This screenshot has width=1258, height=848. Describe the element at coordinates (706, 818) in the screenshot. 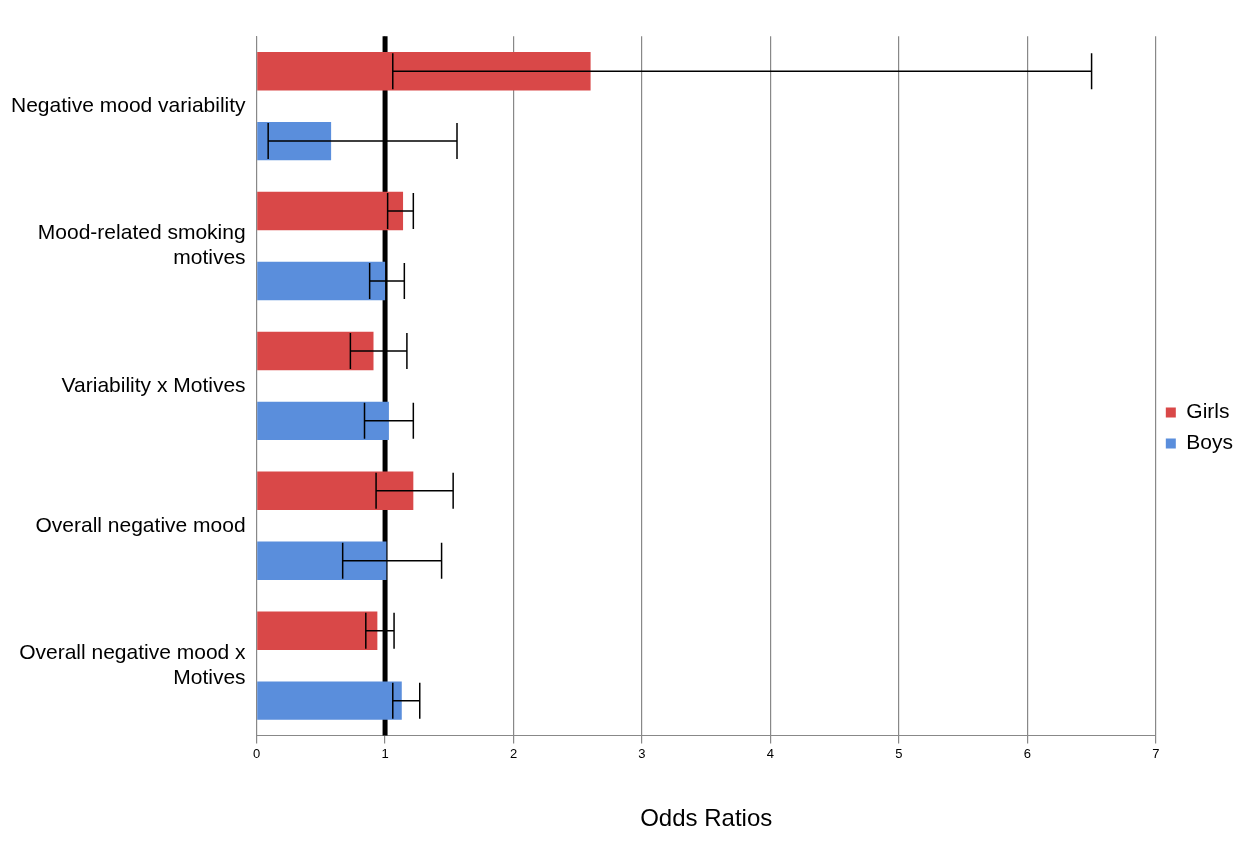

I see `x-axis-title: Odds Ratios` at that location.